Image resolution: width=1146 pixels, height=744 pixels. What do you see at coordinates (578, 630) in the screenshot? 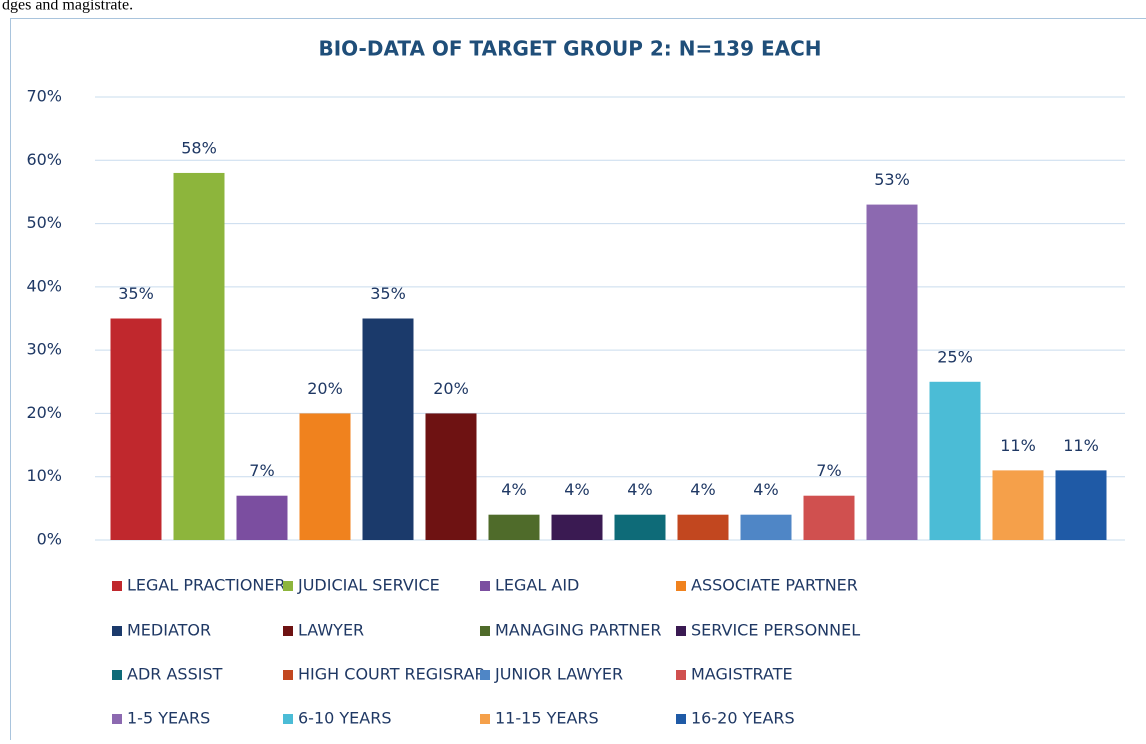
I see `legend-label: MANAGING PARTNER` at bounding box center [578, 630].